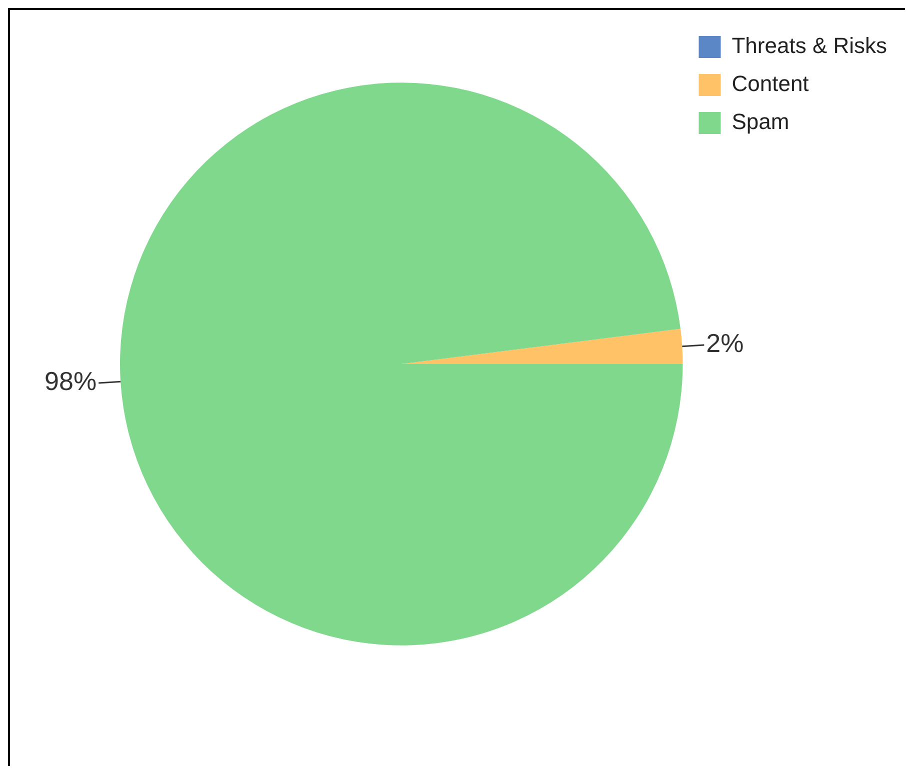  I want to click on legend-label: Threats & Risks, so click(810, 45).